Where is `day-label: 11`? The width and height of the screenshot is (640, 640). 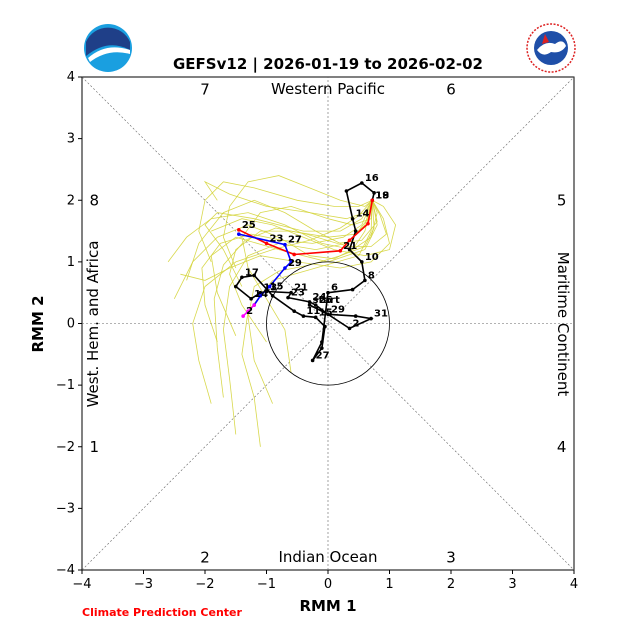 day-label: 11 is located at coordinates (313, 311).